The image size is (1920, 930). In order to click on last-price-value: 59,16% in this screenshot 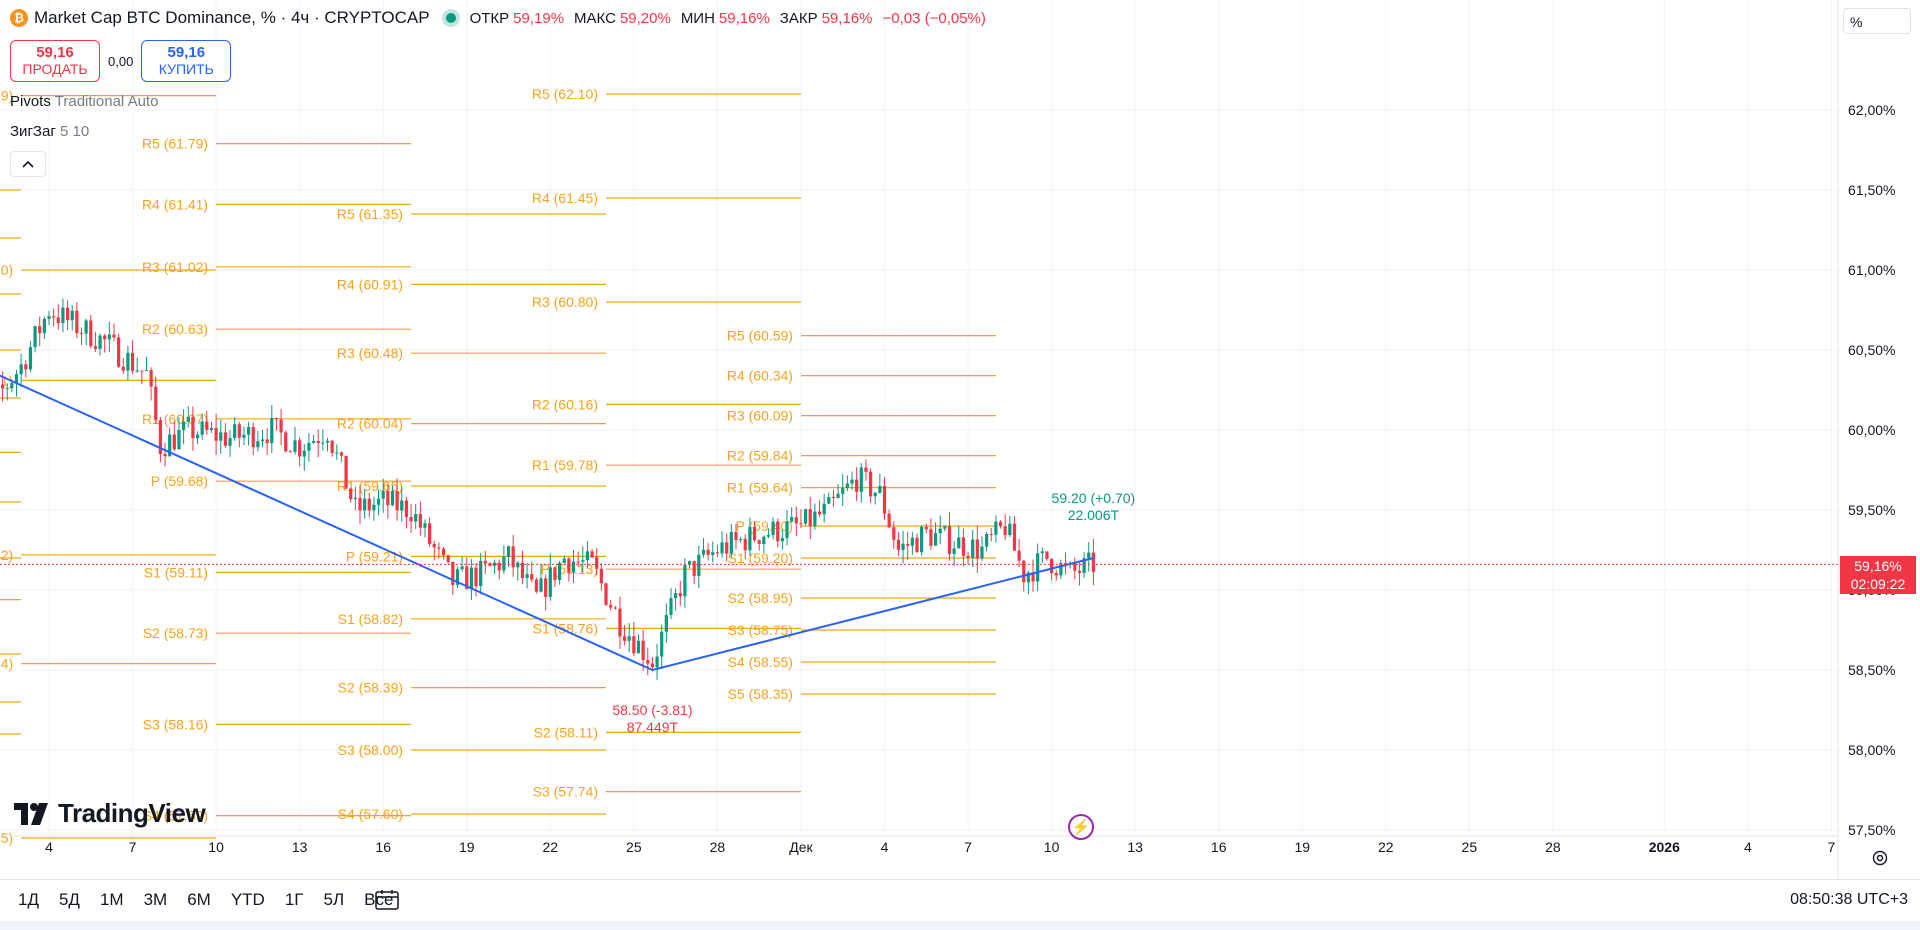, I will do `click(1878, 566)`.